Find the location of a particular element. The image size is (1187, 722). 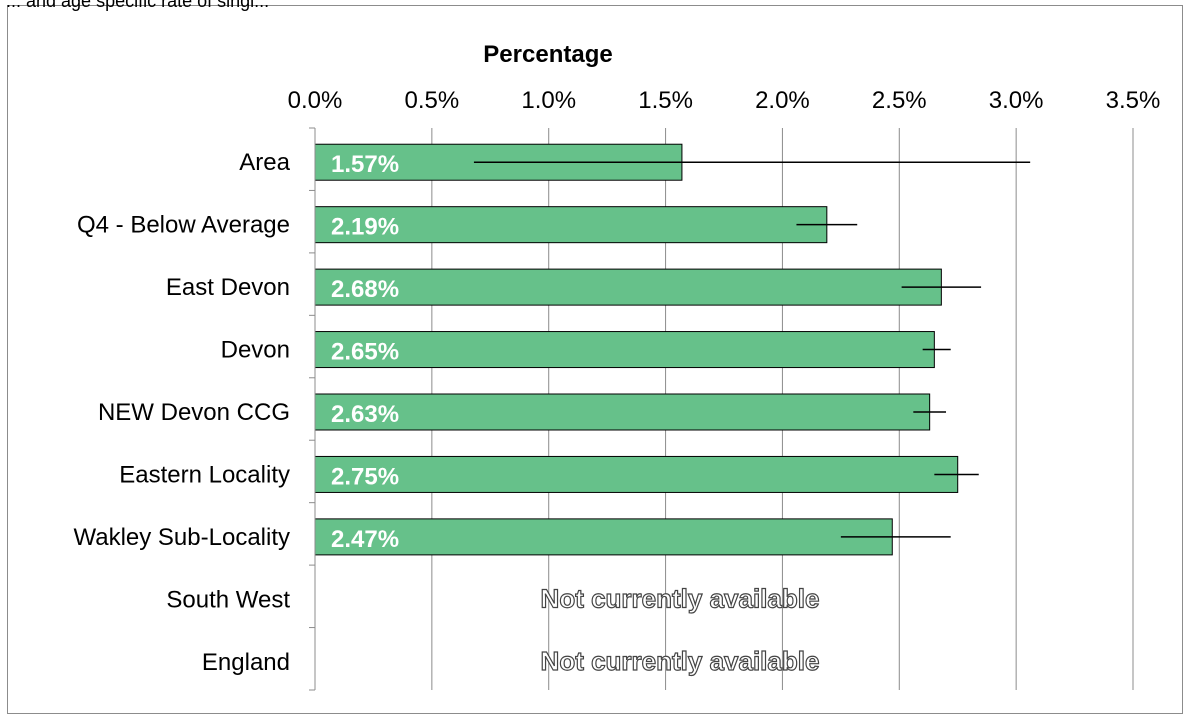

x-tick-label: 0.5% is located at coordinates (432, 100).